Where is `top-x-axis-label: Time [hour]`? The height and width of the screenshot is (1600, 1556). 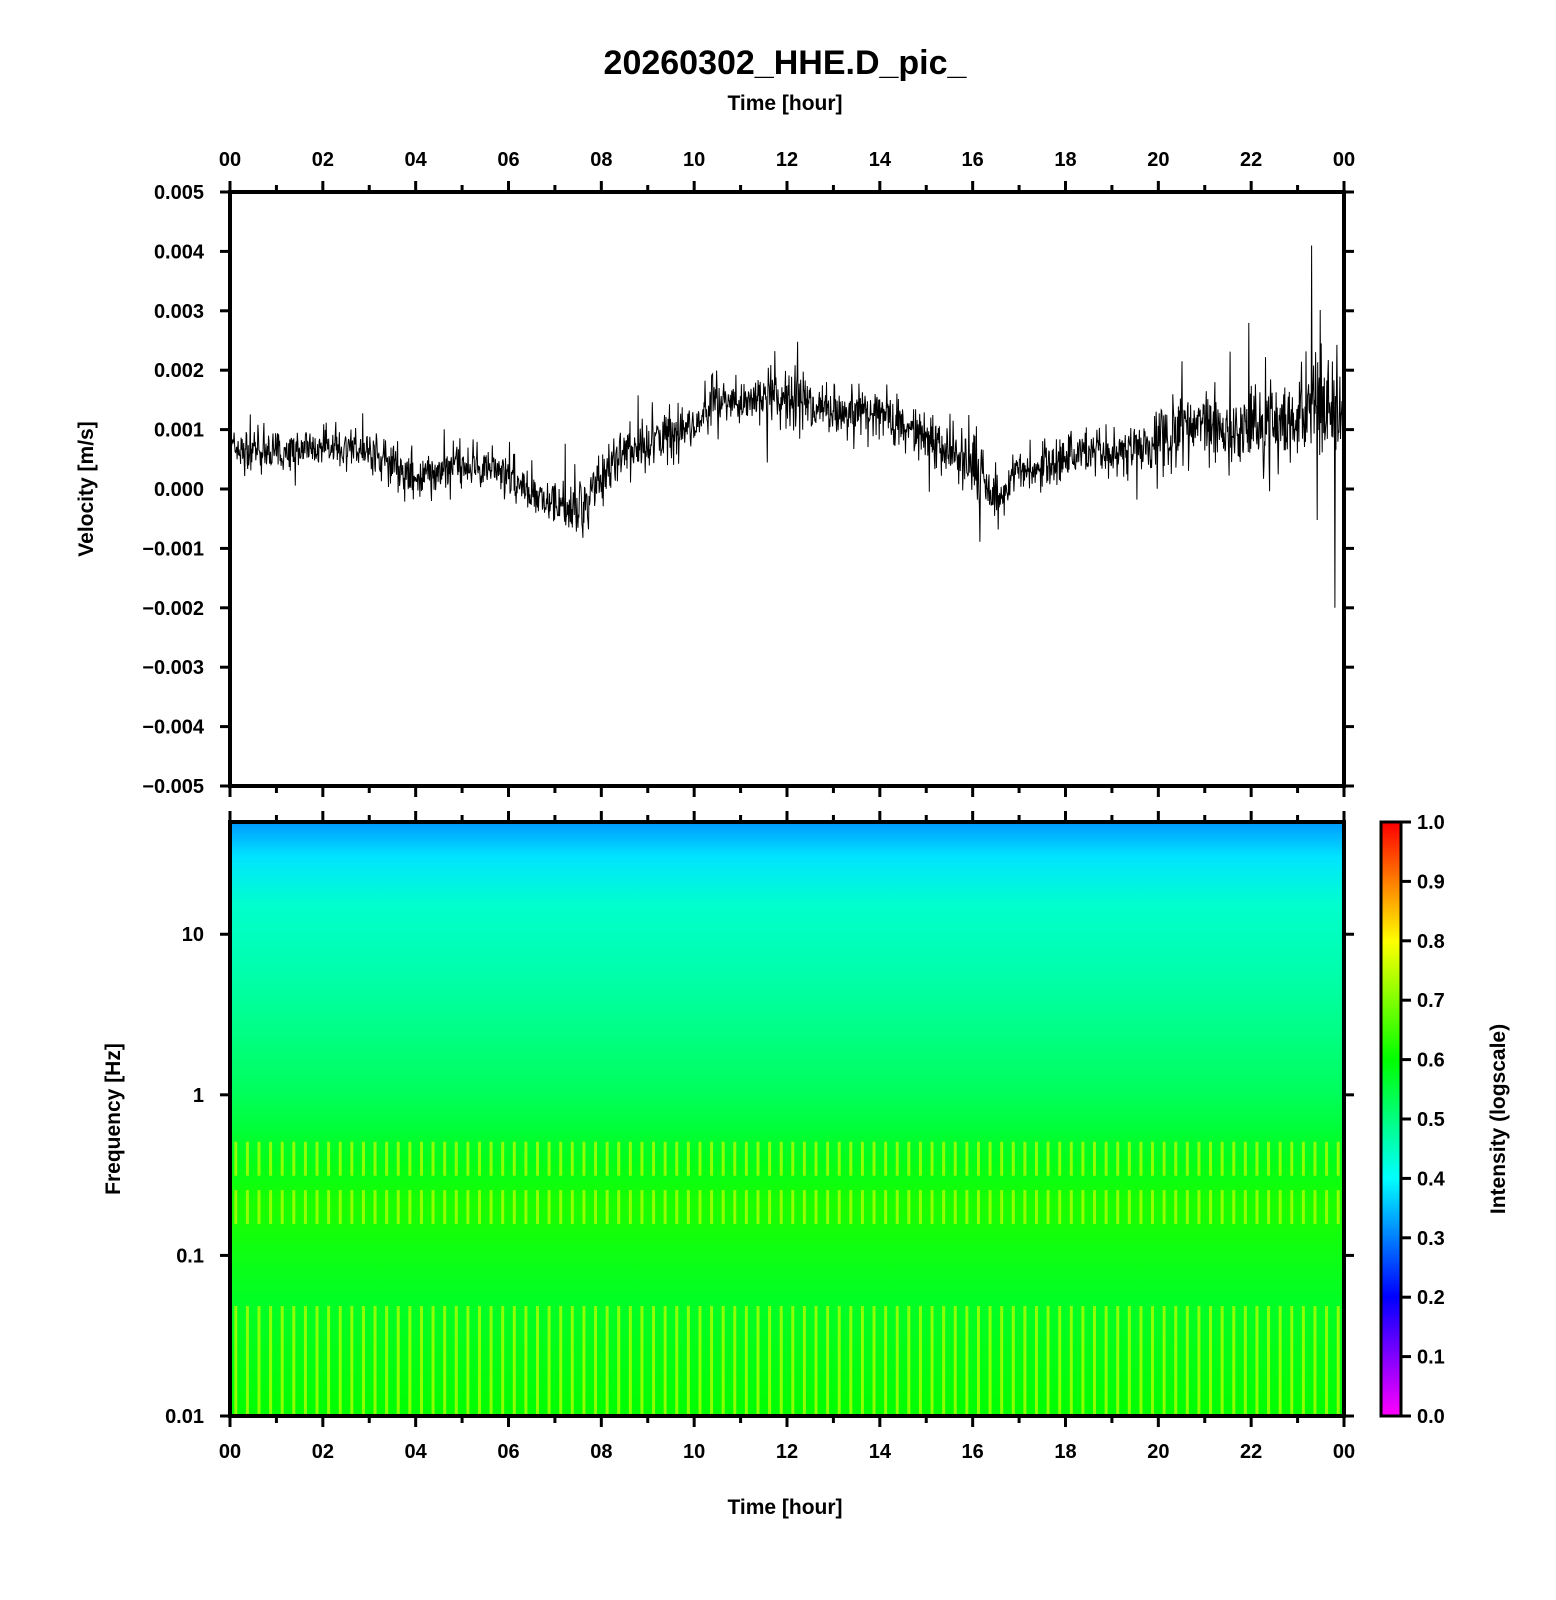 top-x-axis-label: Time [hour] is located at coordinates (784, 103).